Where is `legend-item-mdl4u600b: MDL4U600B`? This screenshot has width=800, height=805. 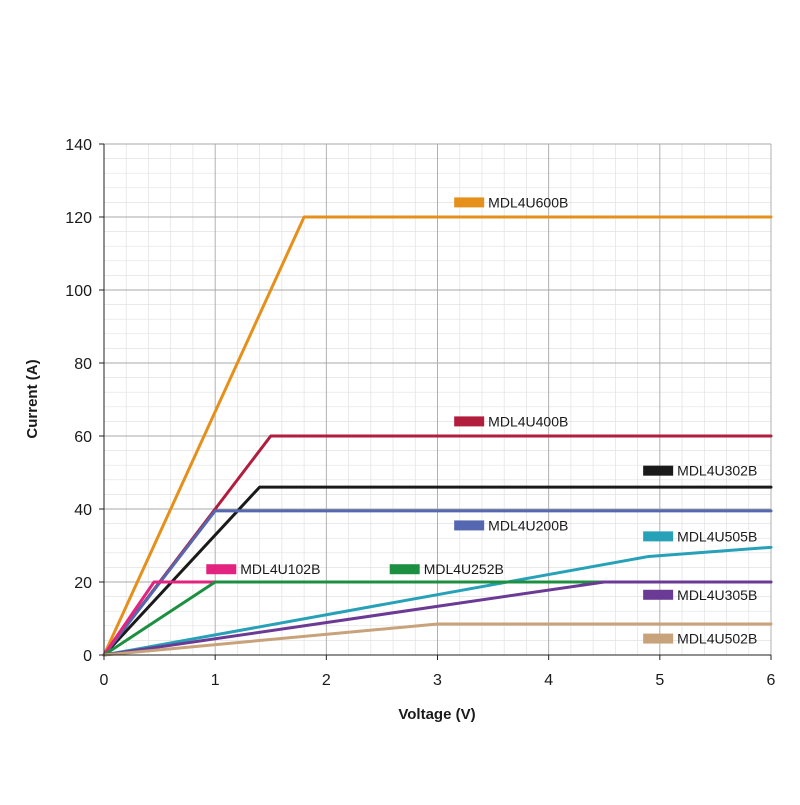
legend-item-mdl4u600b: MDL4U600B is located at coordinates (511, 202).